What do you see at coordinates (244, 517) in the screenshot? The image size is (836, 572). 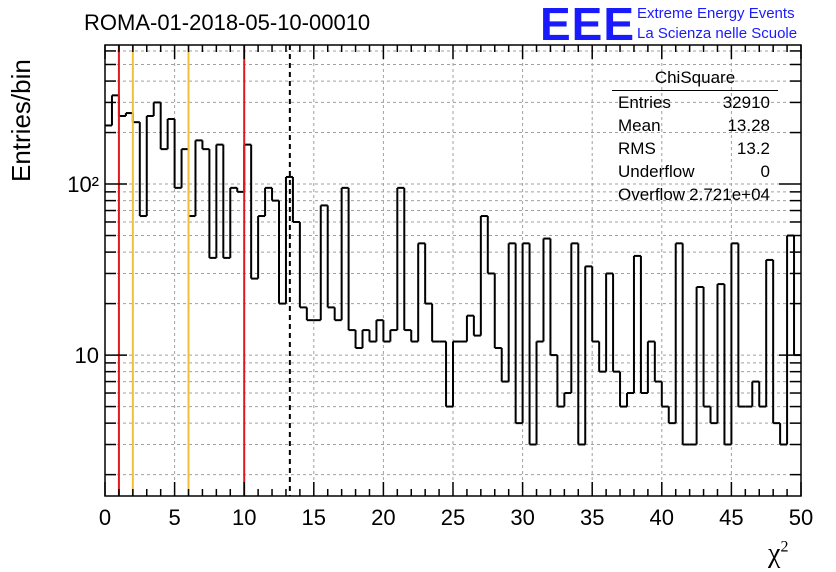 I see `x-tick-label: 10` at bounding box center [244, 517].